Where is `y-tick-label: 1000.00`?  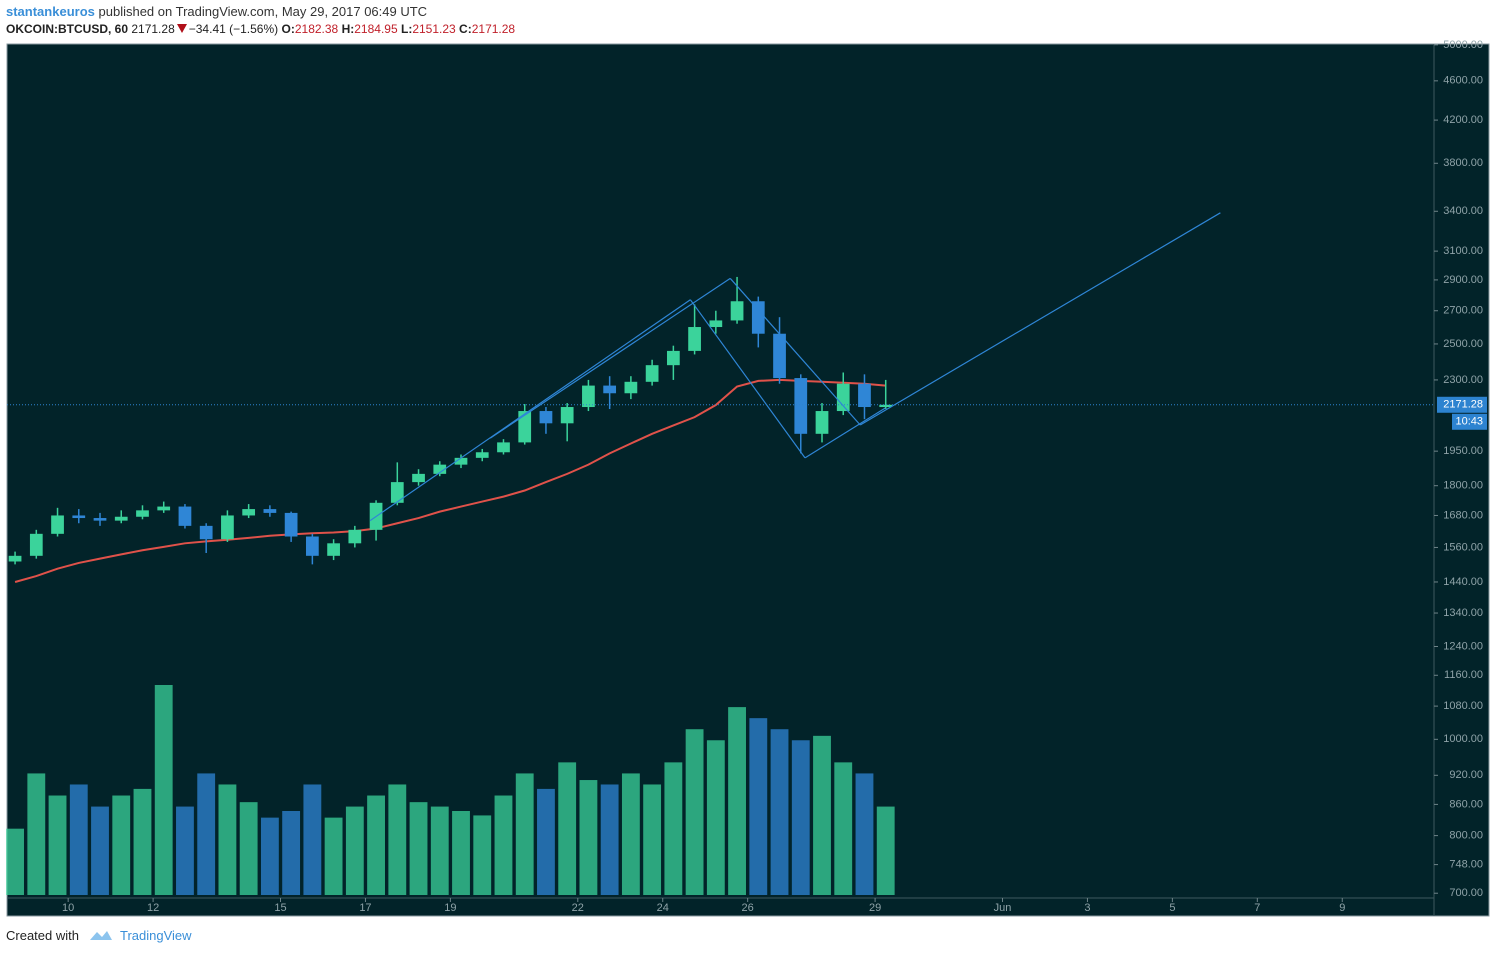
y-tick-label: 1000.00 is located at coordinates (1463, 739).